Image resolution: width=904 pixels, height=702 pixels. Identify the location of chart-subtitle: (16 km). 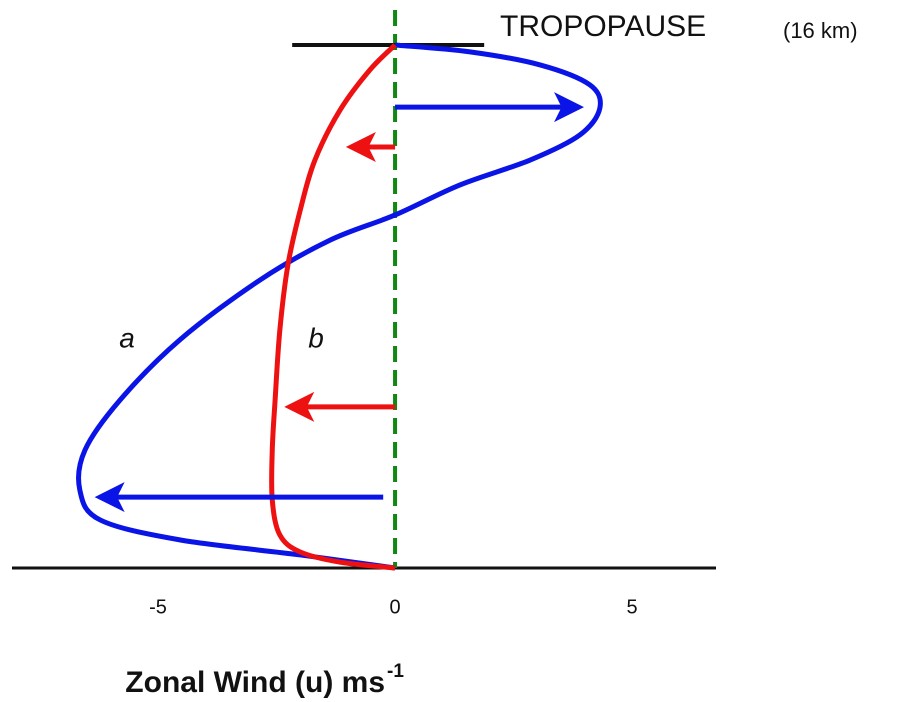
(820, 30).